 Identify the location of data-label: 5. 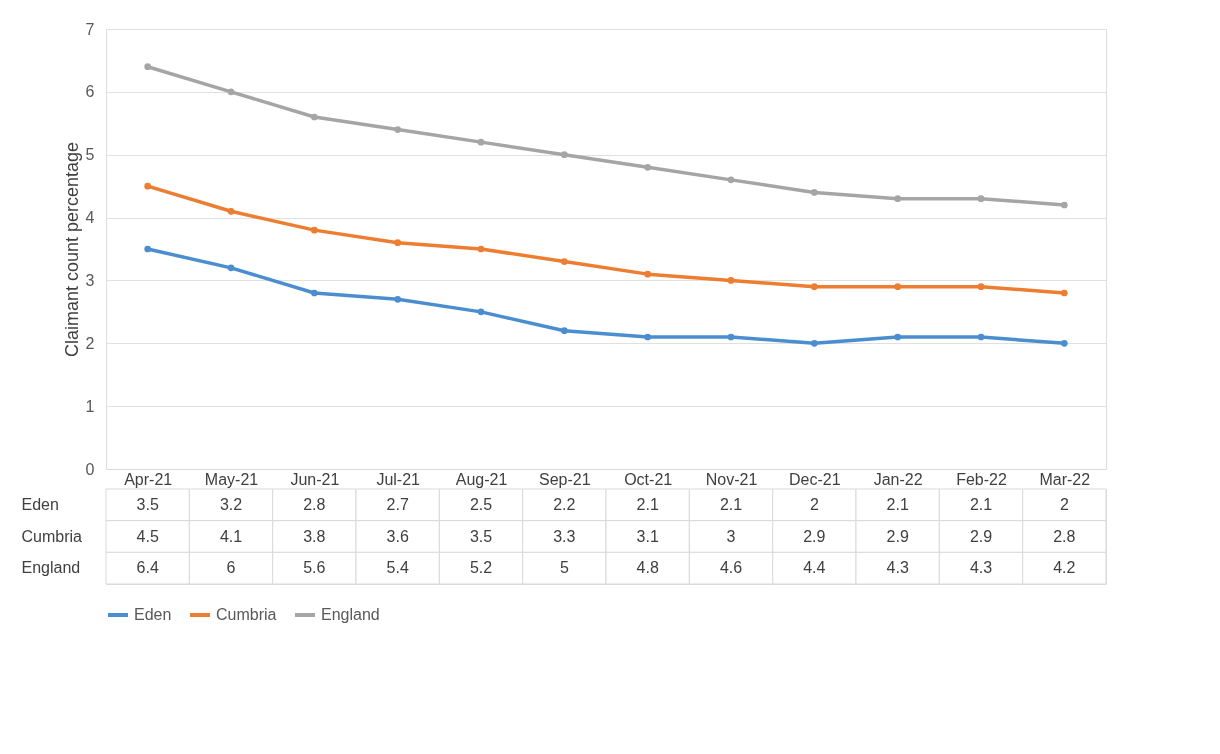
(564, 568).